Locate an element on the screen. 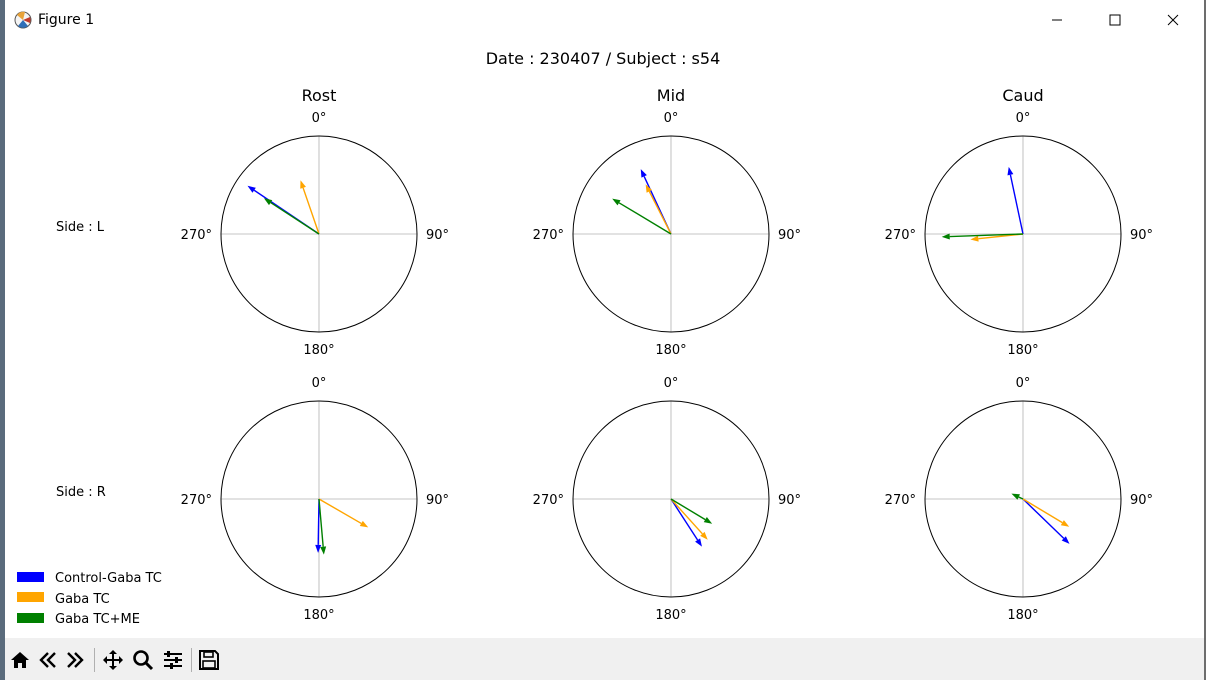 The image size is (1206, 680). panel-title-caud: Caud is located at coordinates (1022, 95).